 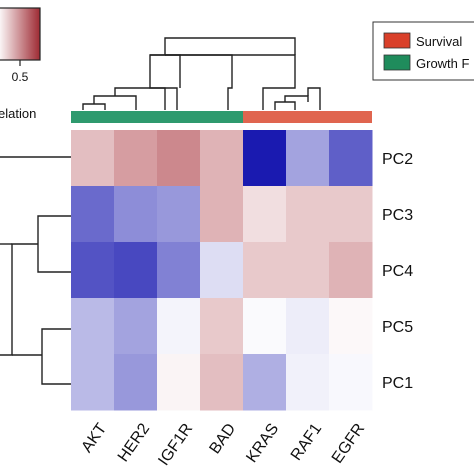 I want to click on legend-box, so click(x=423, y=51).